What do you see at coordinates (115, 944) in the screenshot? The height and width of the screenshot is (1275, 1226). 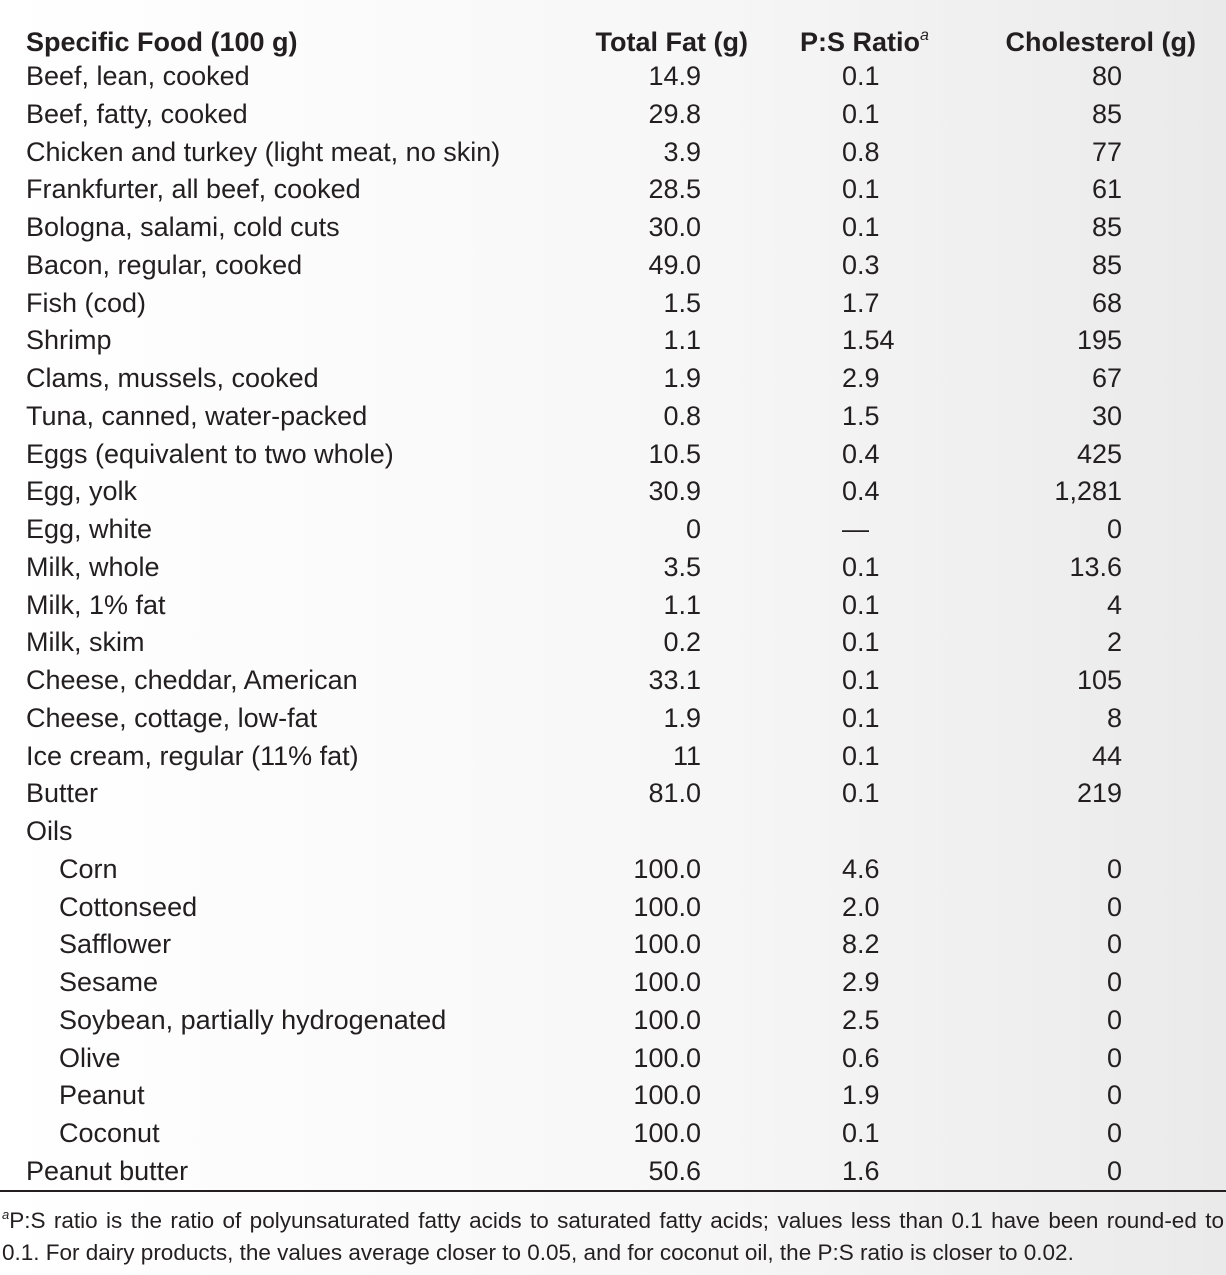 I see `cell-food: Safflower` at bounding box center [115, 944].